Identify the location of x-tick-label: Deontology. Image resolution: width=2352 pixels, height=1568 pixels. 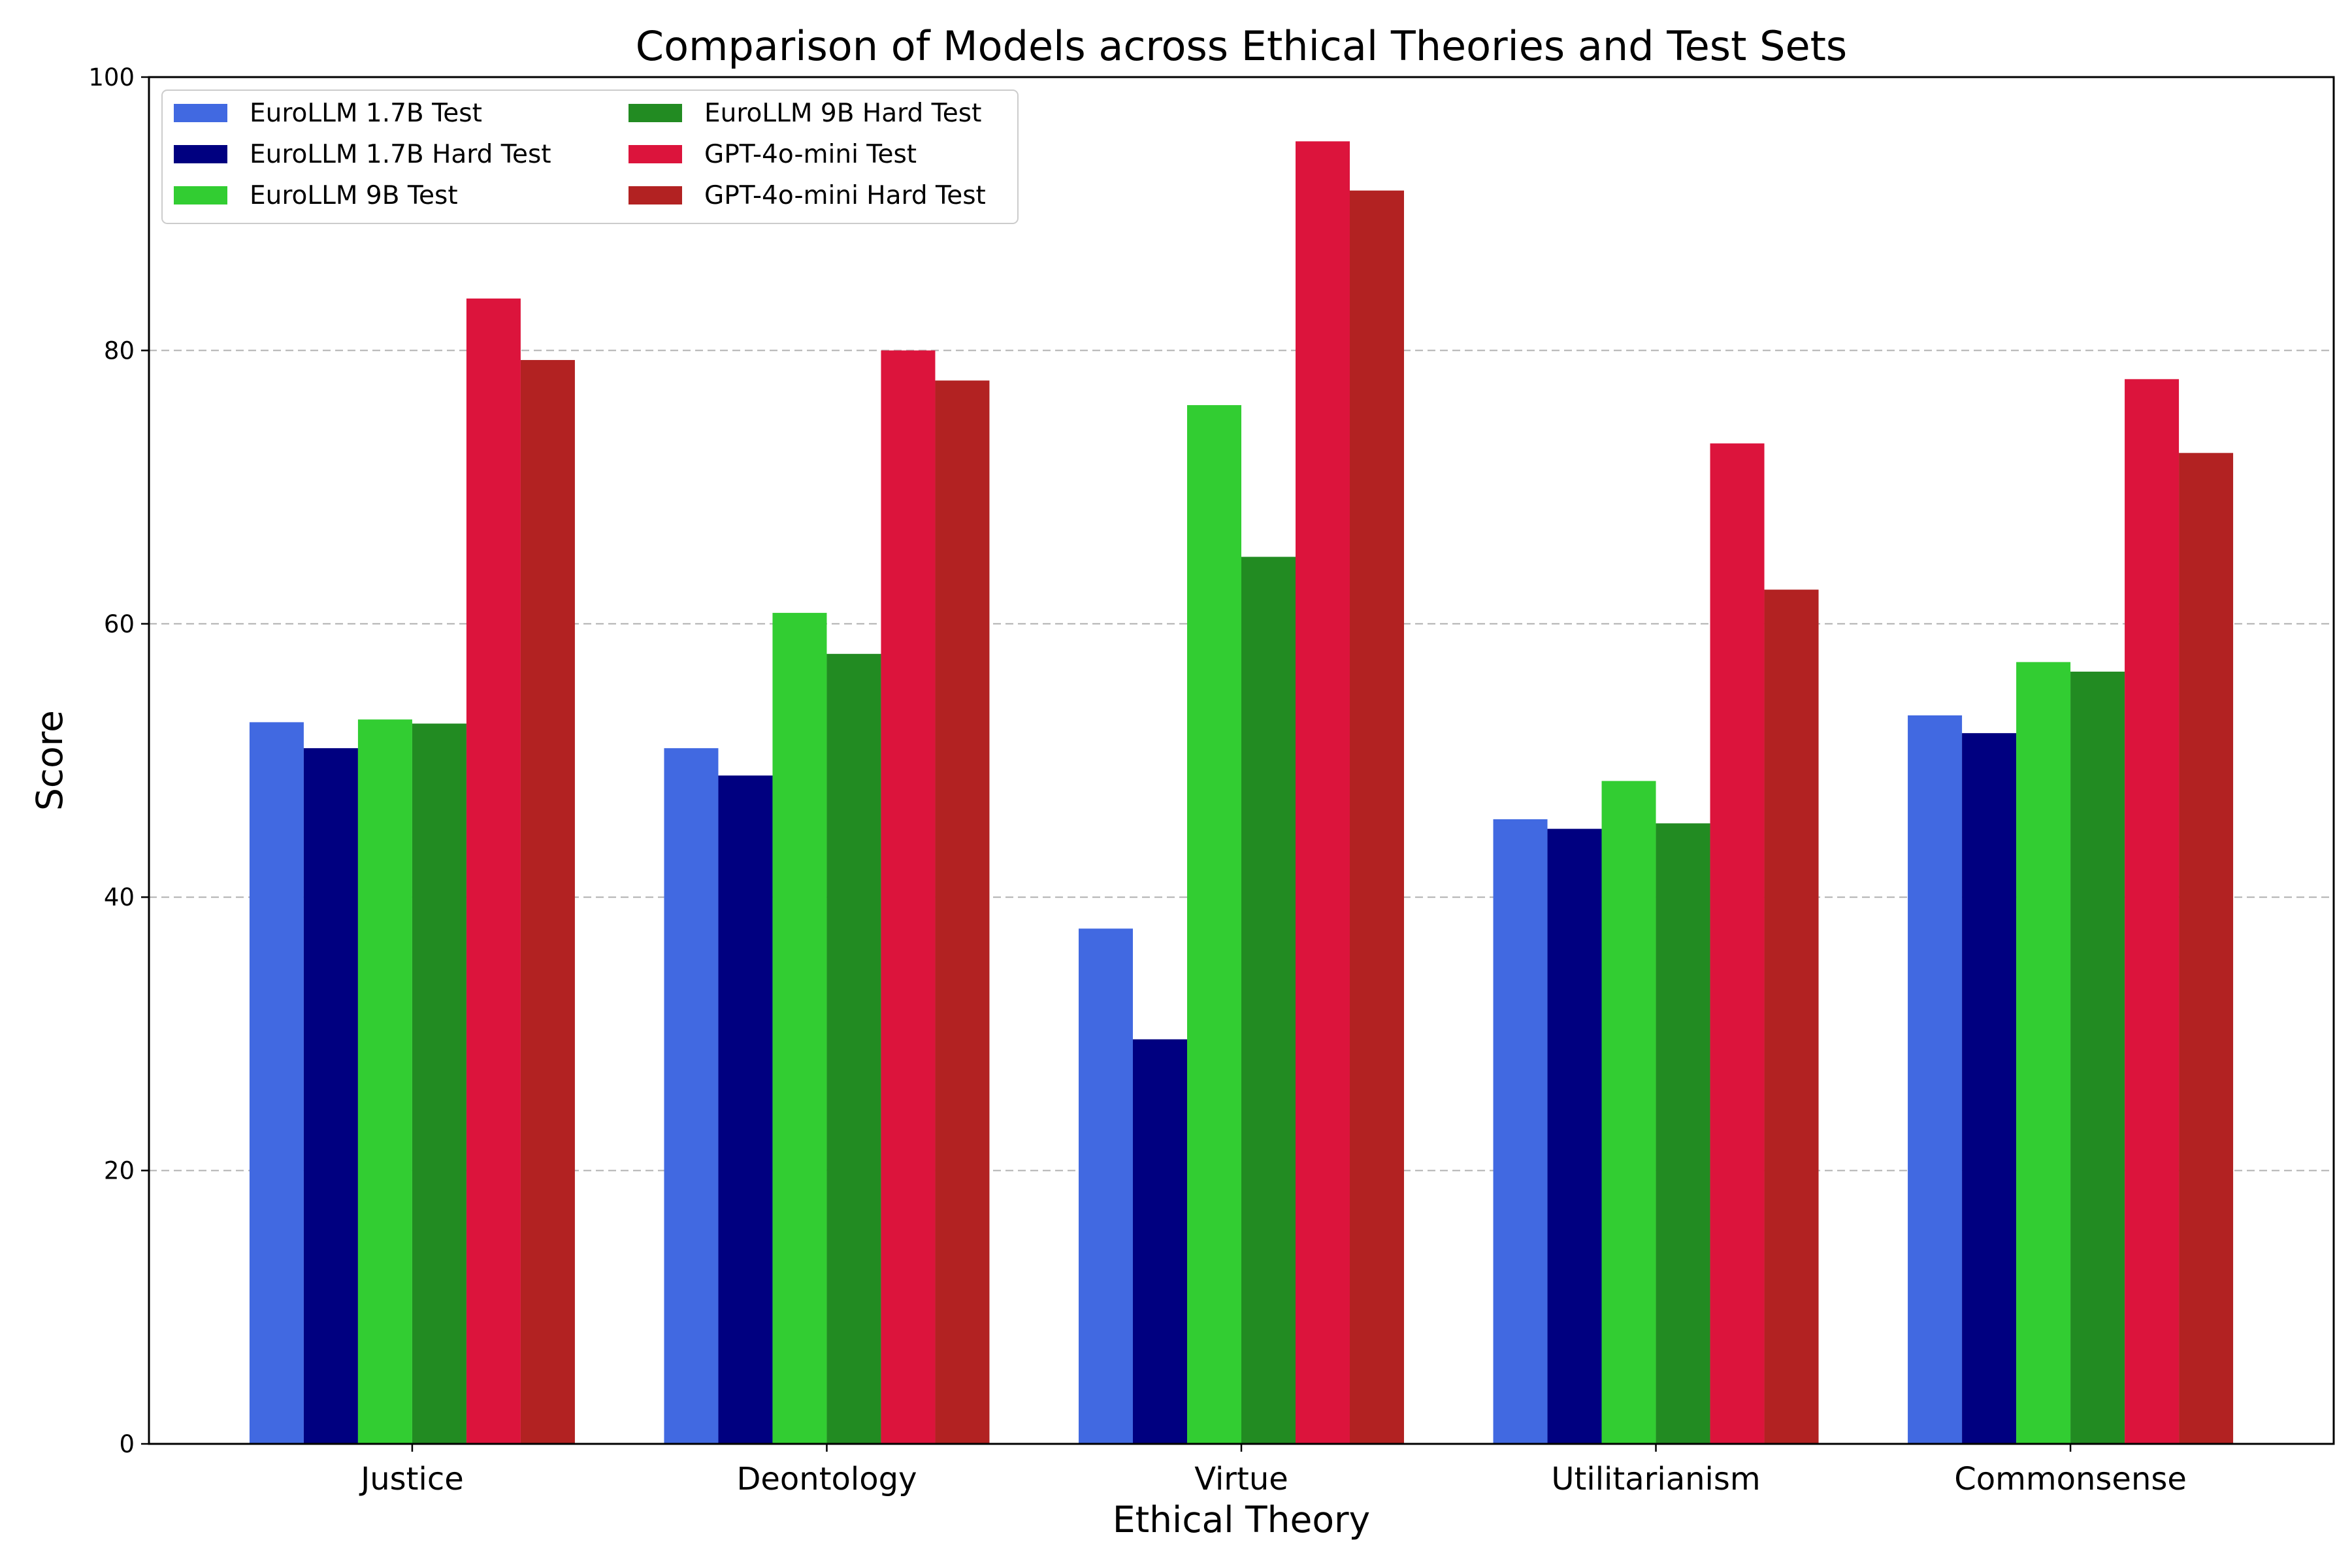
(826, 1479).